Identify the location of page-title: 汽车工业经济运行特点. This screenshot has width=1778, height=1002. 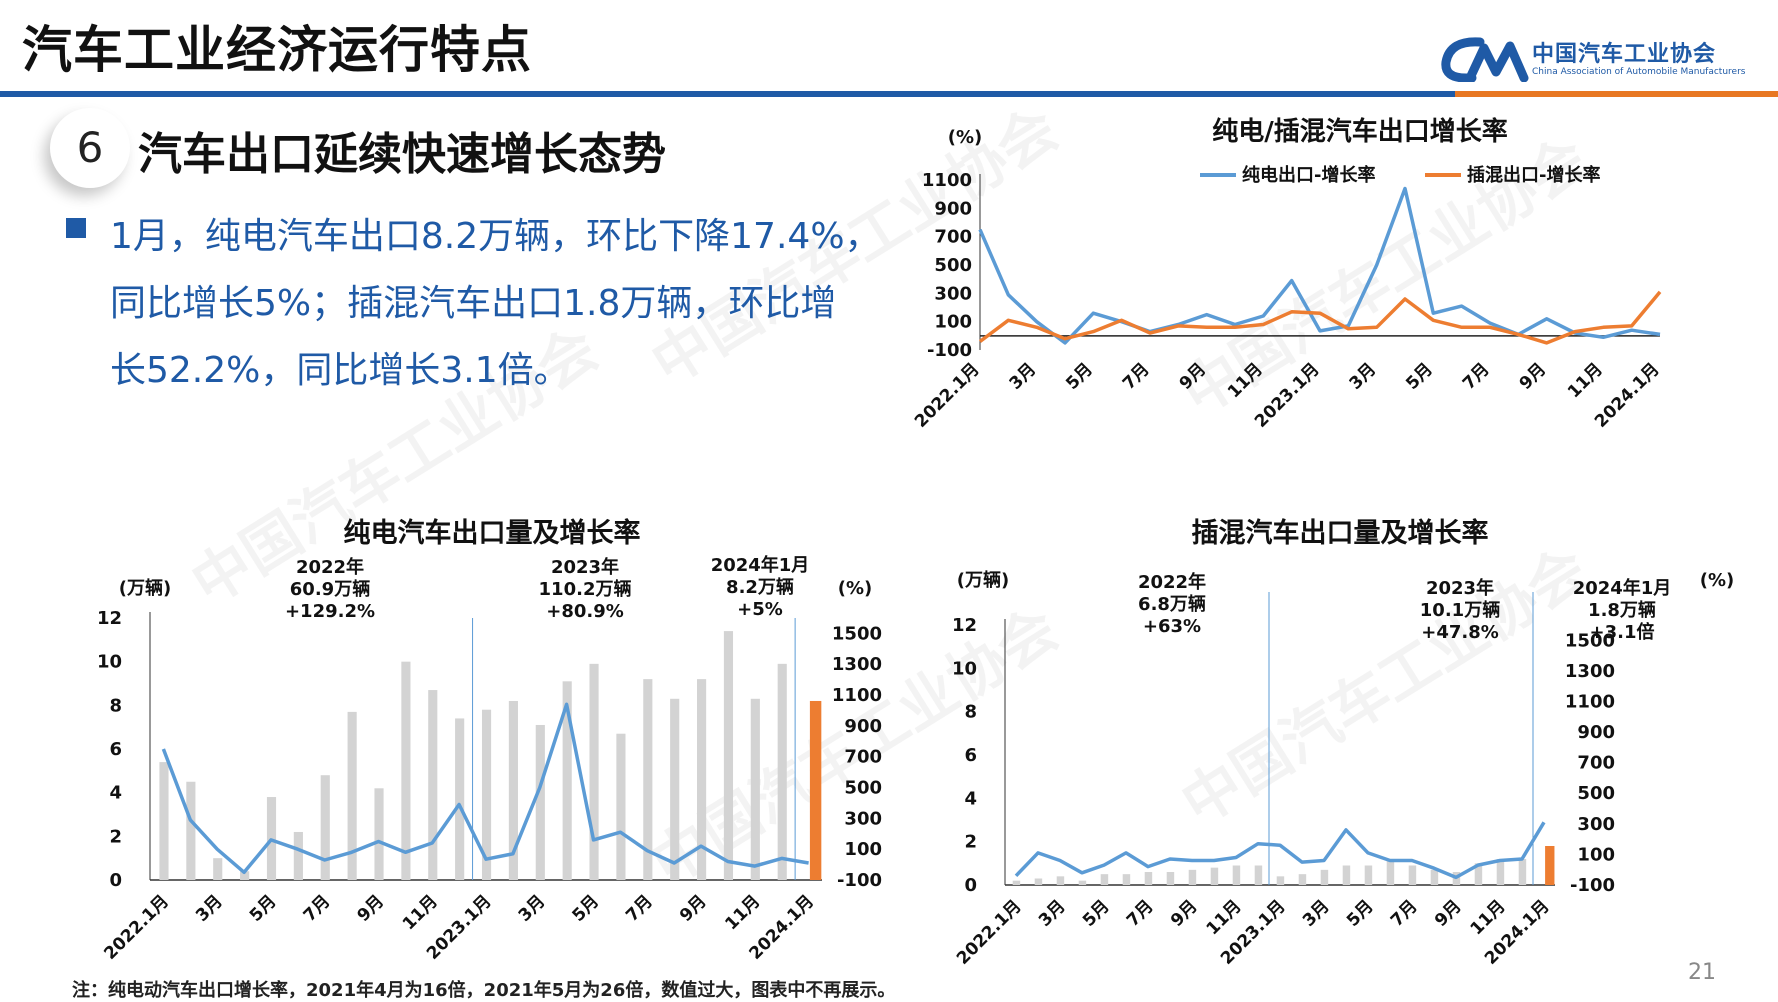
(277, 46).